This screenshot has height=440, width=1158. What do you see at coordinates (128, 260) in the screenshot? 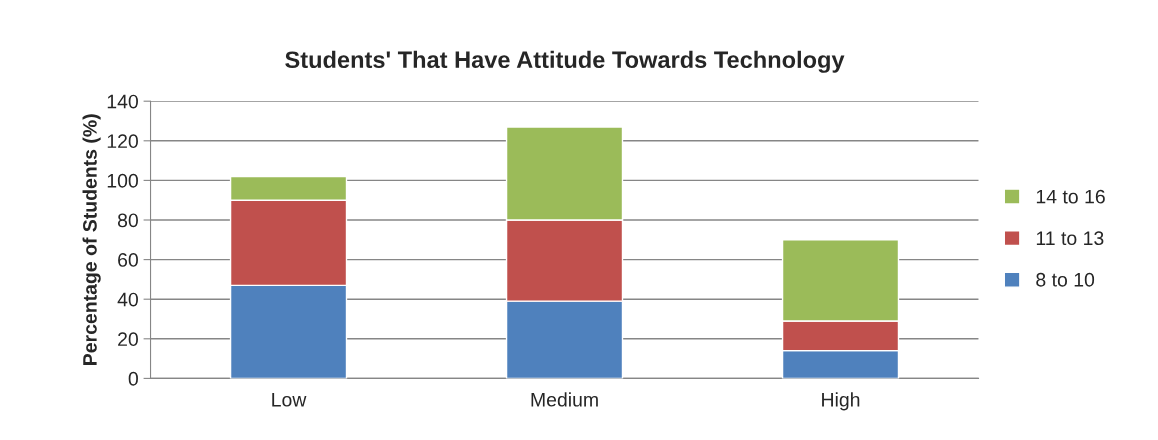
I see `y-tick-label: 60` at bounding box center [128, 260].